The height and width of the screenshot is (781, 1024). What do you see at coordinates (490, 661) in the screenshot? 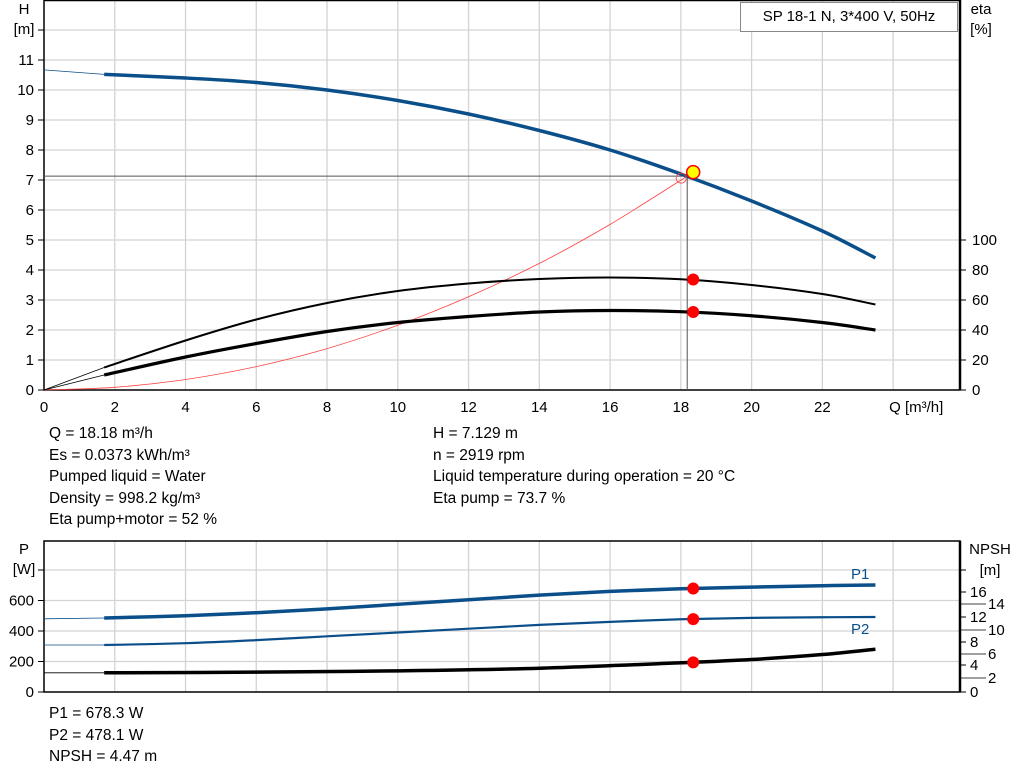
I see `npsh-curve` at bounding box center [490, 661].